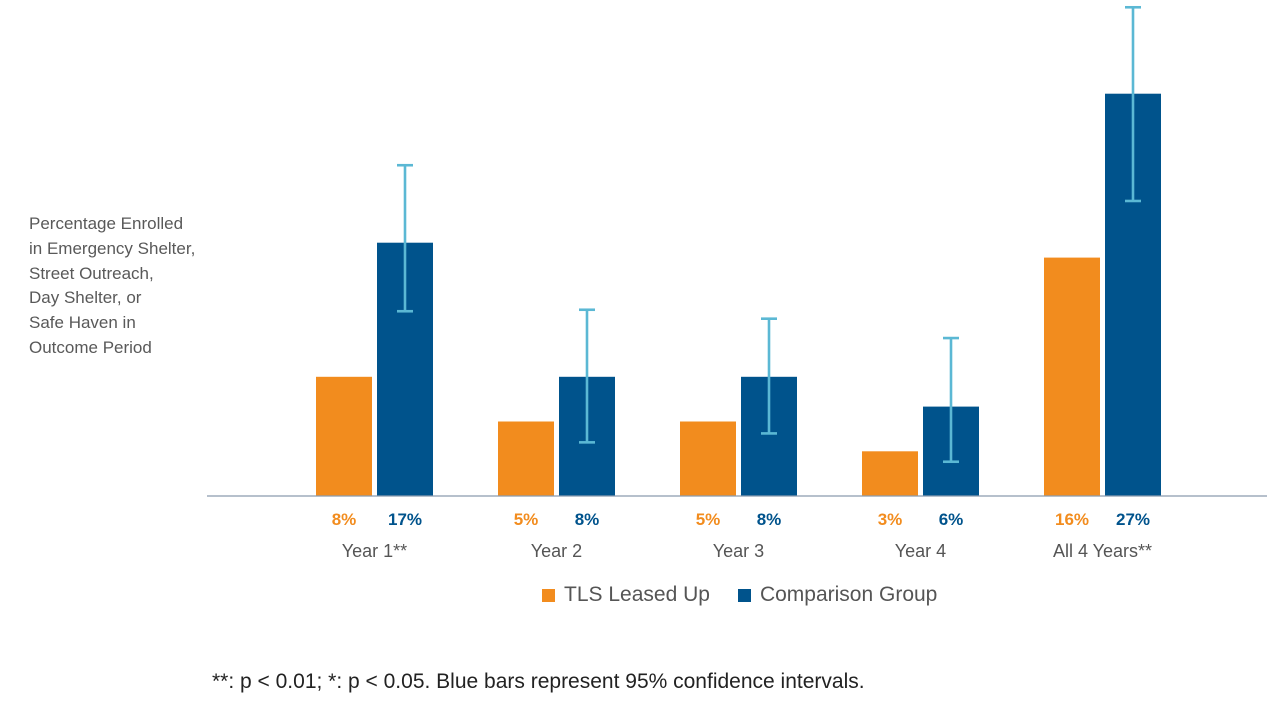 The height and width of the screenshot is (706, 1286). Describe the element at coordinates (90, 347) in the screenshot. I see `y-axis-label-line: Outcome Period` at that location.